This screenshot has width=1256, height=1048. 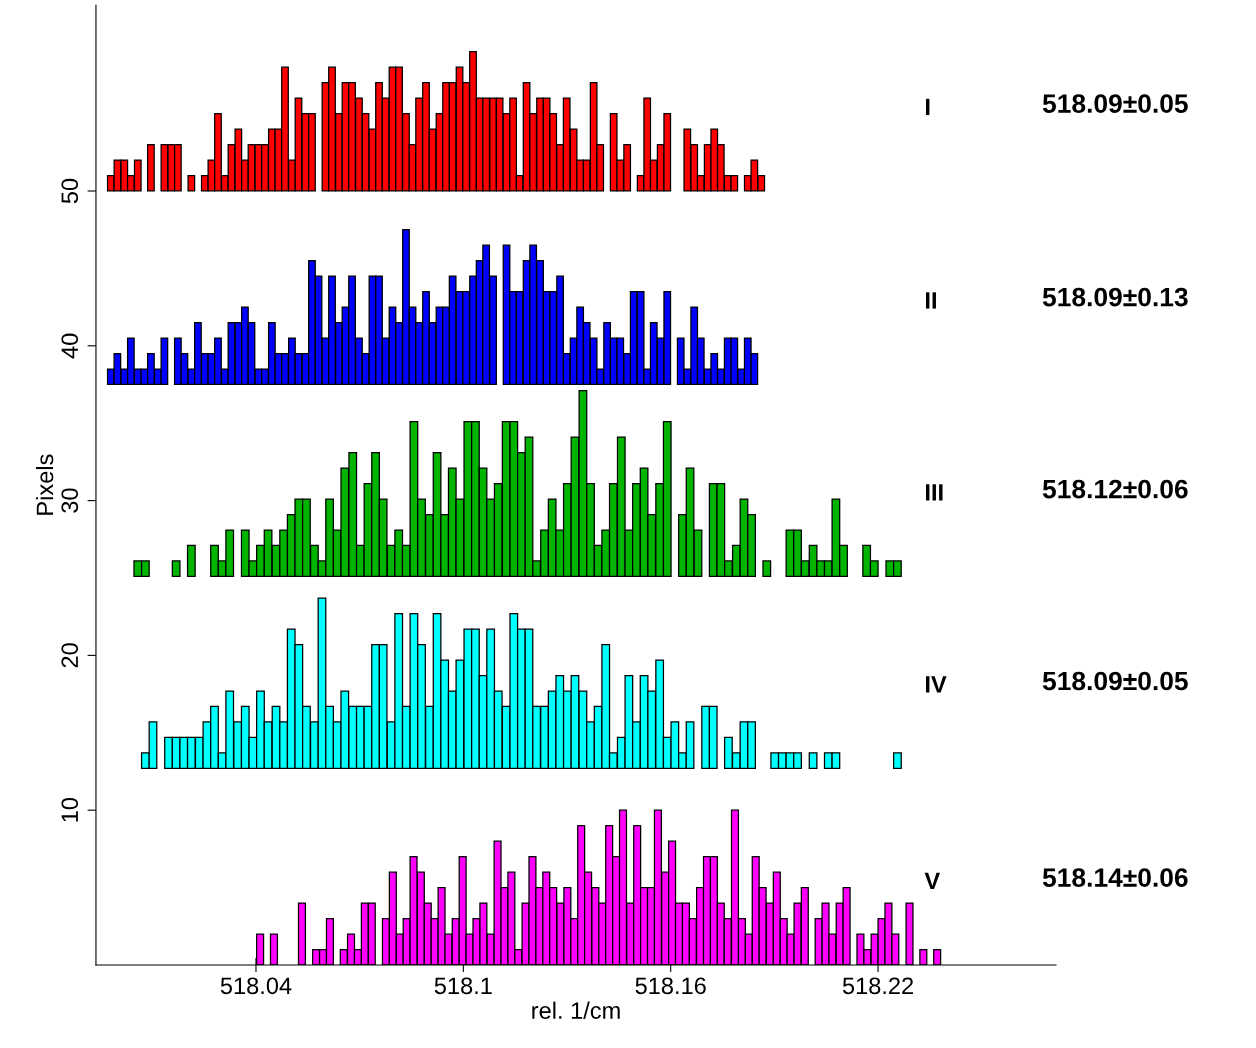 What do you see at coordinates (1115, 297) in the screenshot?
I see `annotation: 518.09±0.13` at bounding box center [1115, 297].